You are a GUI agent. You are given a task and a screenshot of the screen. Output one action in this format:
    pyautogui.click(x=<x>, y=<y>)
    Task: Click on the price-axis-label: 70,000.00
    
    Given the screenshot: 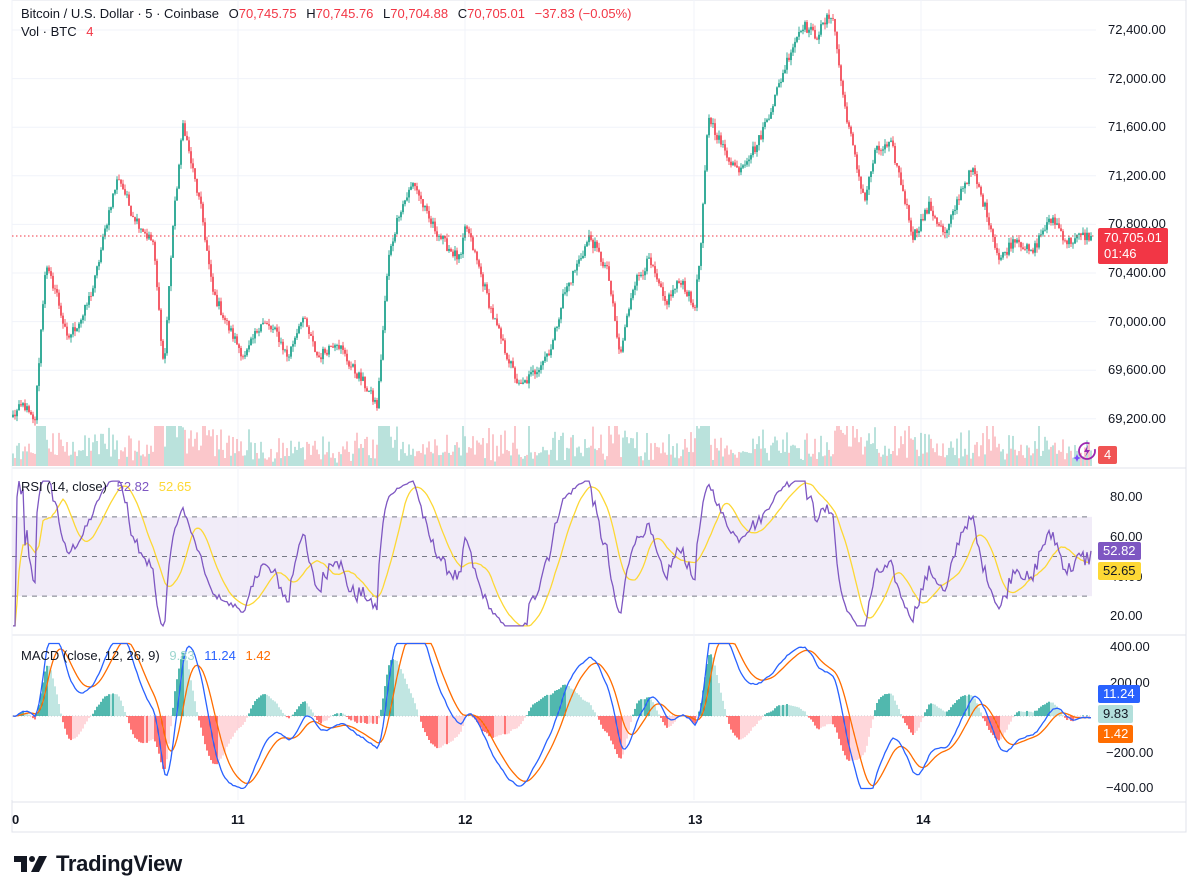 What is the action you would take?
    pyautogui.click(x=1137, y=321)
    